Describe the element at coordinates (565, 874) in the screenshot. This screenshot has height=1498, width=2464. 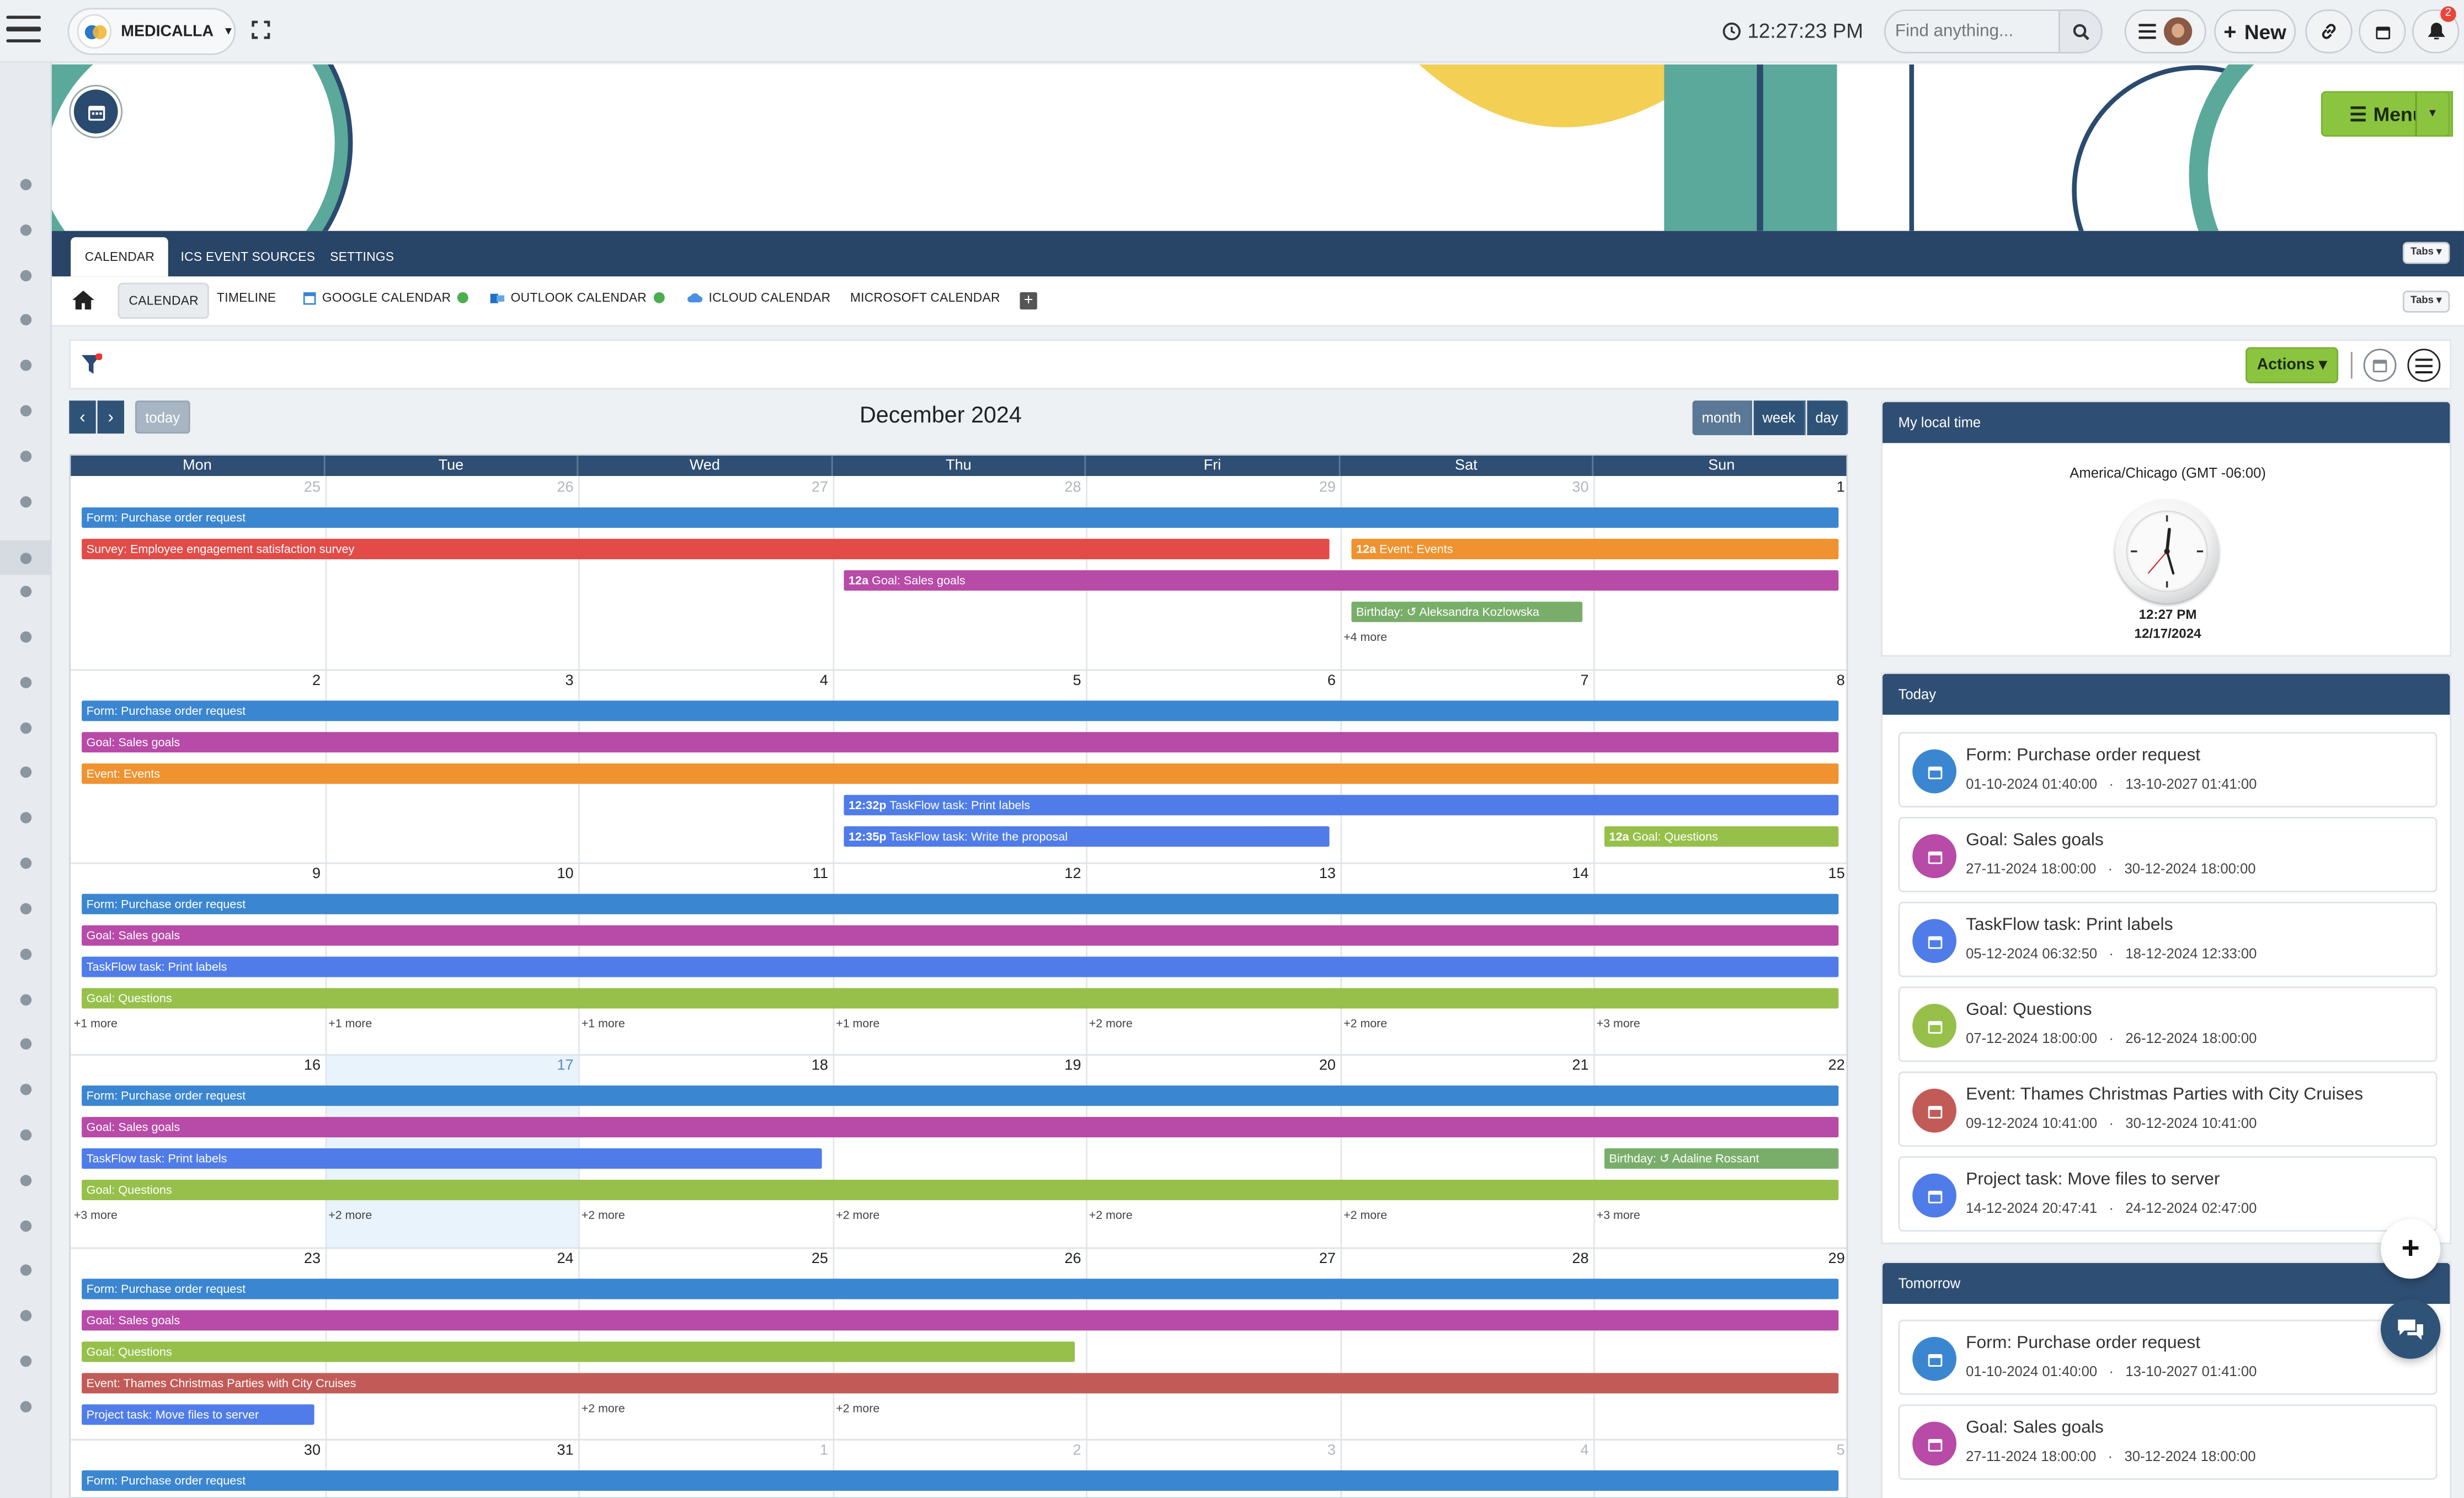
I see `day-number: 10` at that location.